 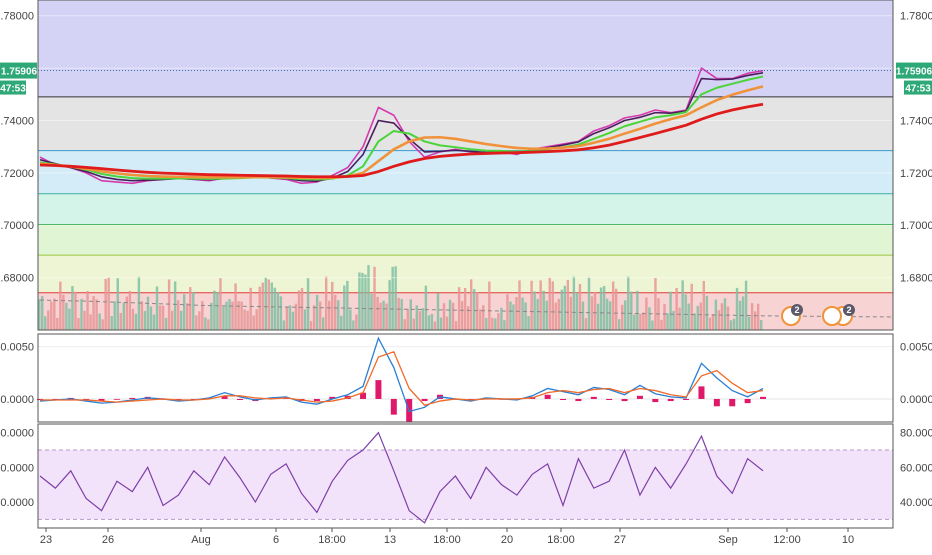 I want to click on countdown-value-right: 47:53, so click(x=918, y=89).